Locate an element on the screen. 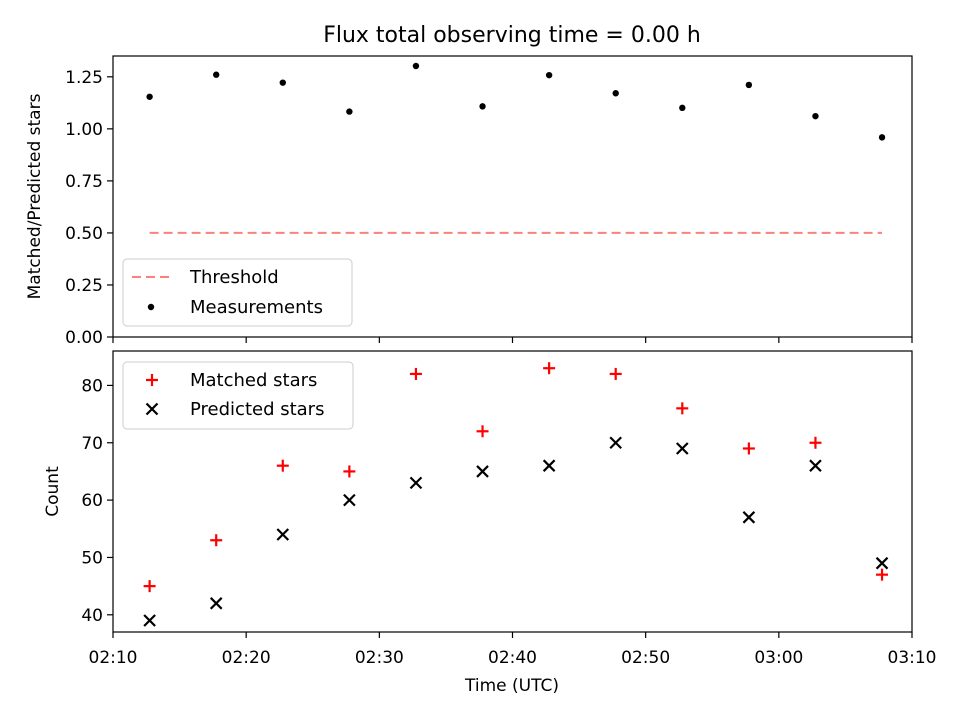 The image size is (960, 720). x-tick-label: 02:50 is located at coordinates (645, 658).